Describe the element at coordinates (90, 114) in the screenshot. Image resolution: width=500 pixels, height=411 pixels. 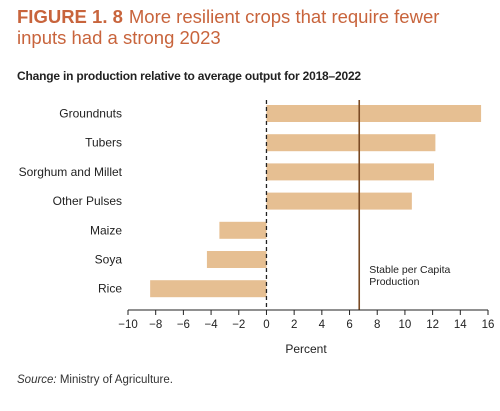
I see `category-label: Groundnuts` at that location.